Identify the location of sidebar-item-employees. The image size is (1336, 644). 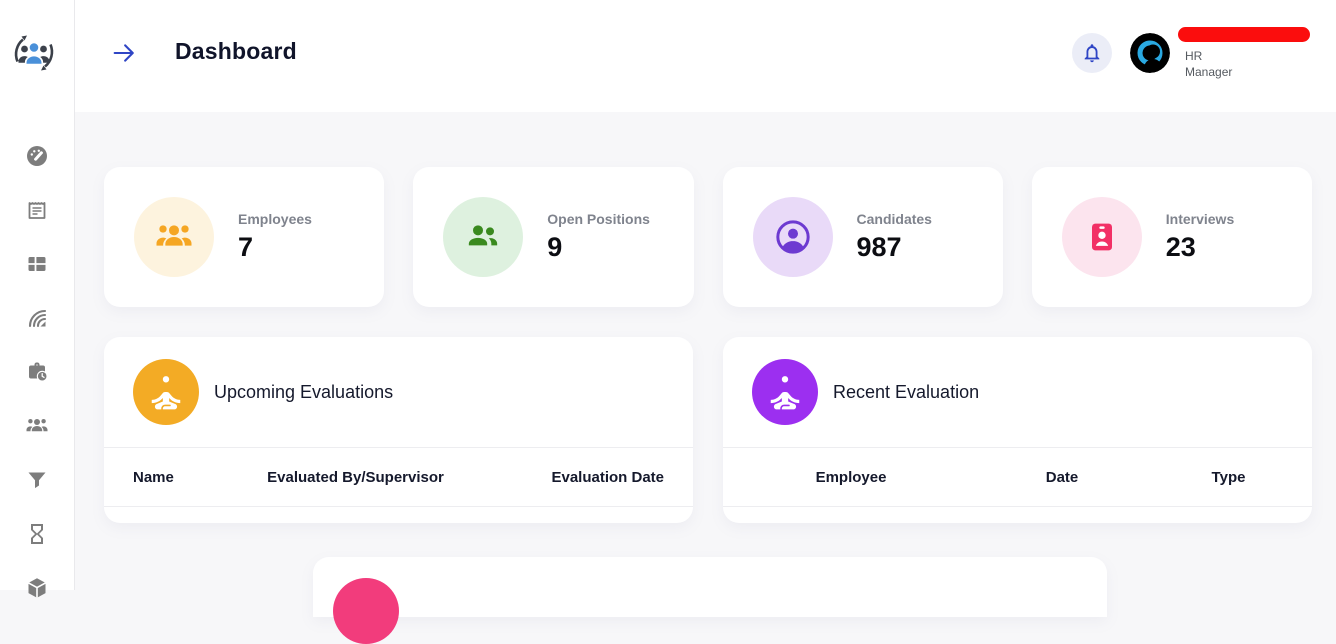
(37, 426).